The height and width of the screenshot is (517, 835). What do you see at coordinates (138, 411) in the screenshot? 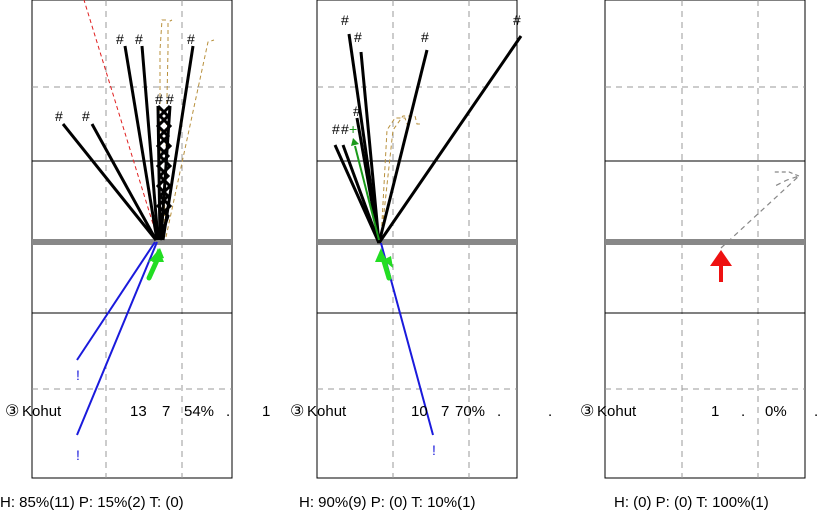
I see `stat-value: 13` at bounding box center [138, 411].